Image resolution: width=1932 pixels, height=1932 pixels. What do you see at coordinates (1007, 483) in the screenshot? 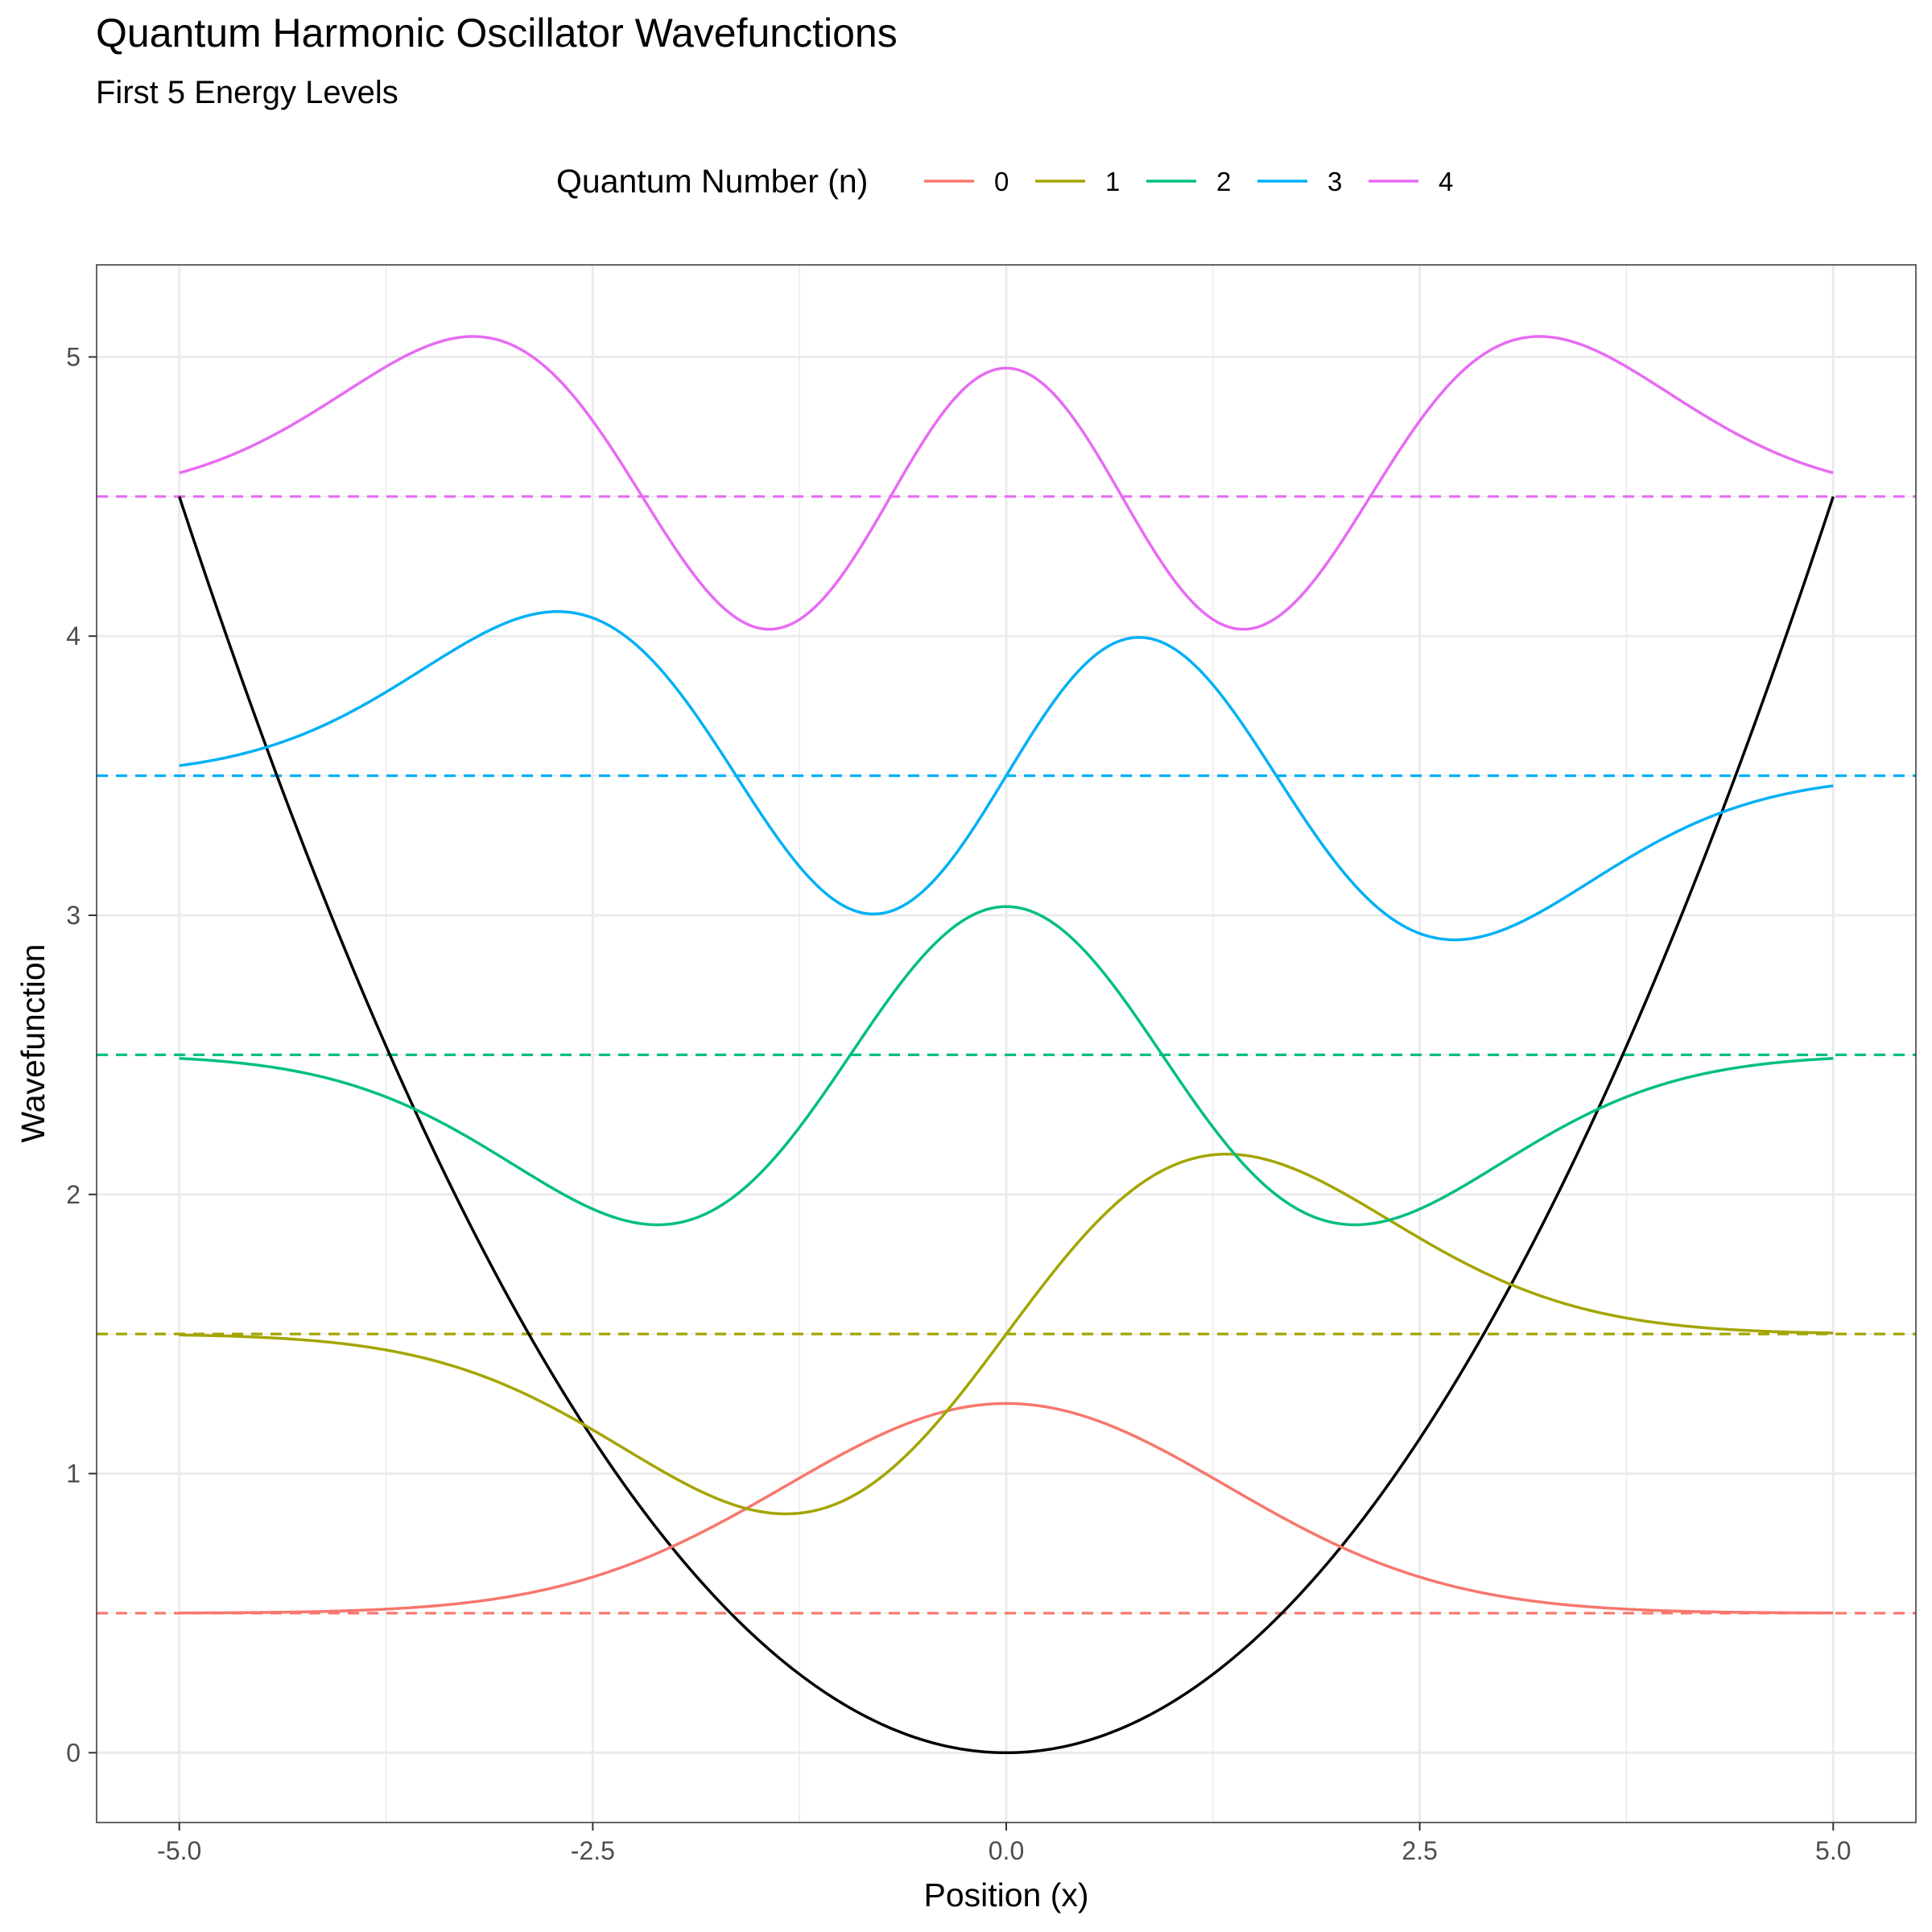
I see `wavefunction-n4` at bounding box center [1007, 483].